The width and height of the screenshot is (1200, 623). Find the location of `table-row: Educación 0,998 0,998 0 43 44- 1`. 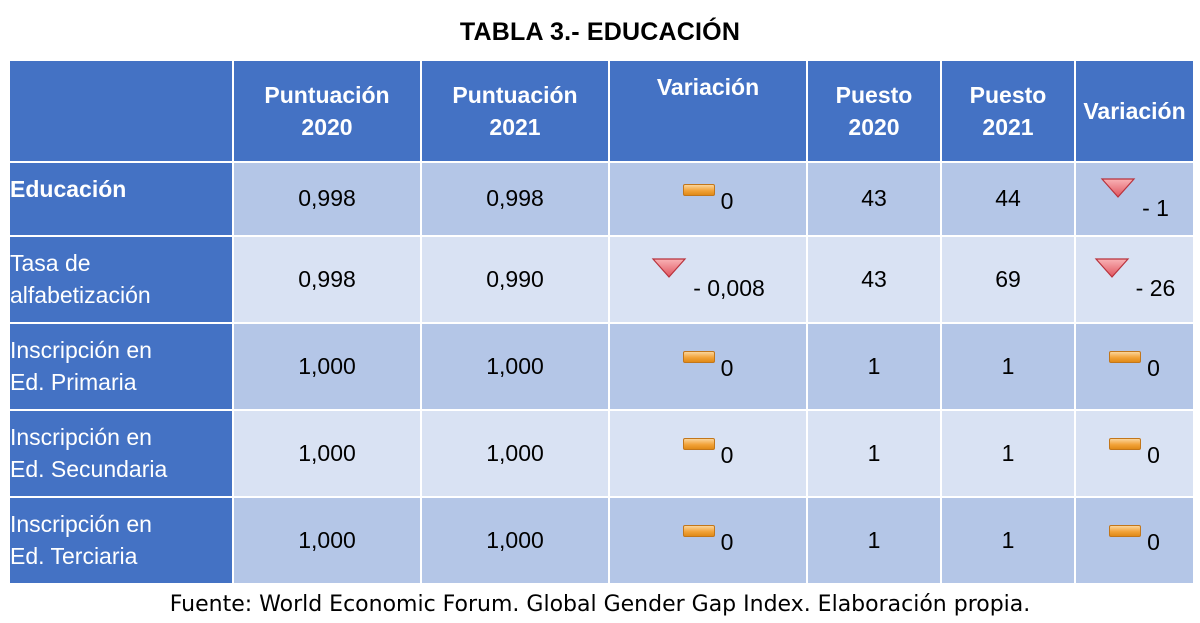

table-row: Educación 0,998 0,998 0 43 44- 1 is located at coordinates (601, 199).